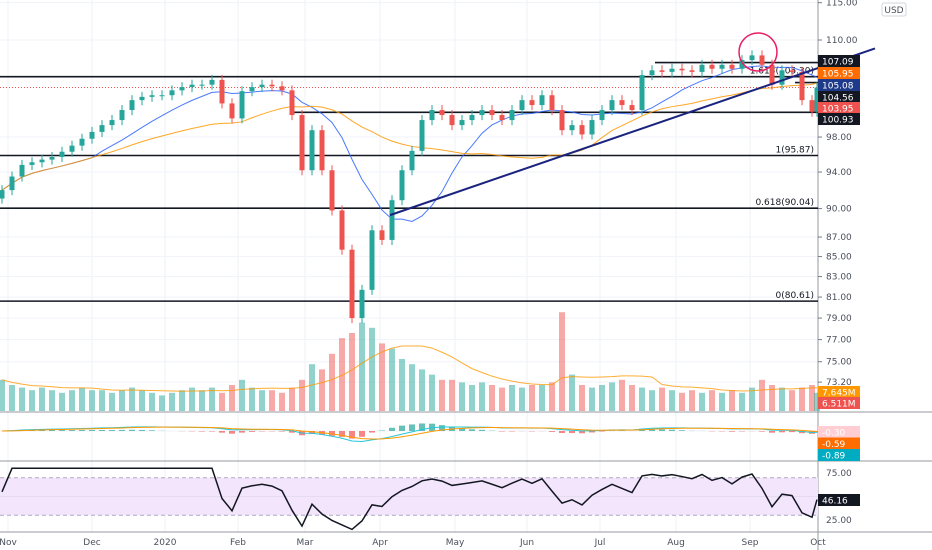 The width and height of the screenshot is (932, 550). What do you see at coordinates (165, 543) in the screenshot?
I see `time-axis-label: 2020` at bounding box center [165, 543].